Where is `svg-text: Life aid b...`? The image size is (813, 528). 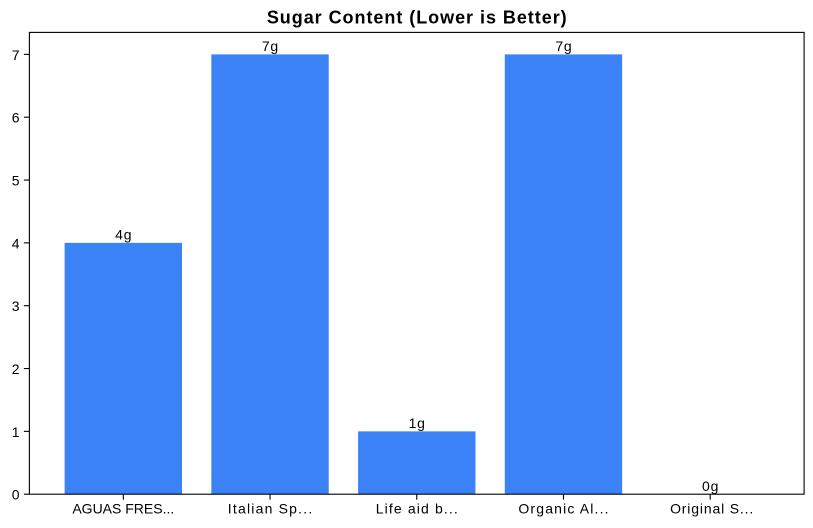
svg-text: Life aid b... is located at coordinates (417, 509).